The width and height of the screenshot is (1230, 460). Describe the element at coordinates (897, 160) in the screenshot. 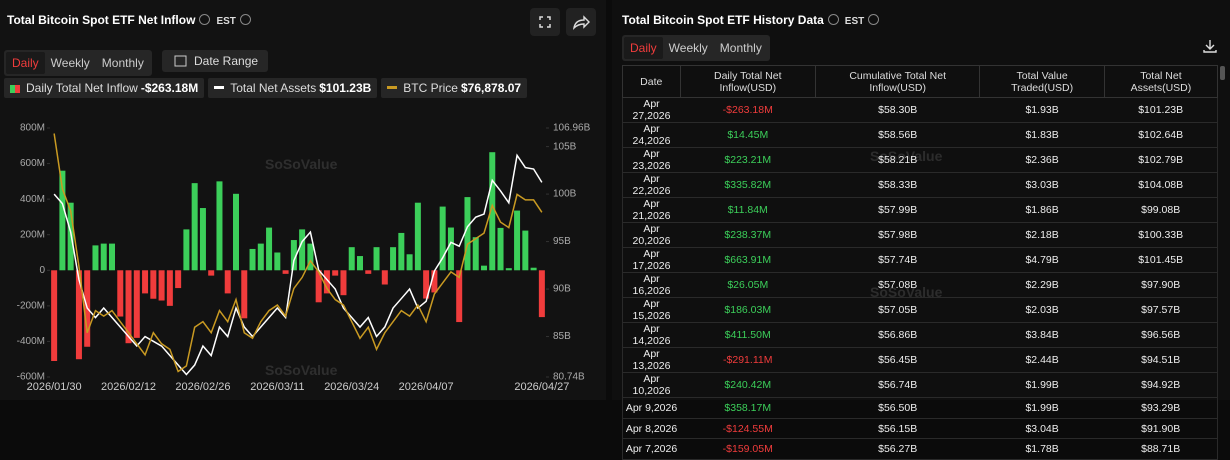

I see `table-cell: $58.21B` at that location.